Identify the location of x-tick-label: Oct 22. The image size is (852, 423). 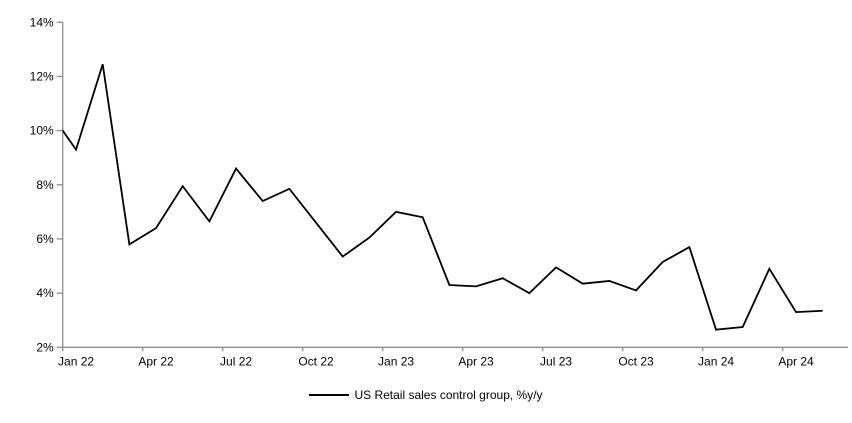
(316, 361).